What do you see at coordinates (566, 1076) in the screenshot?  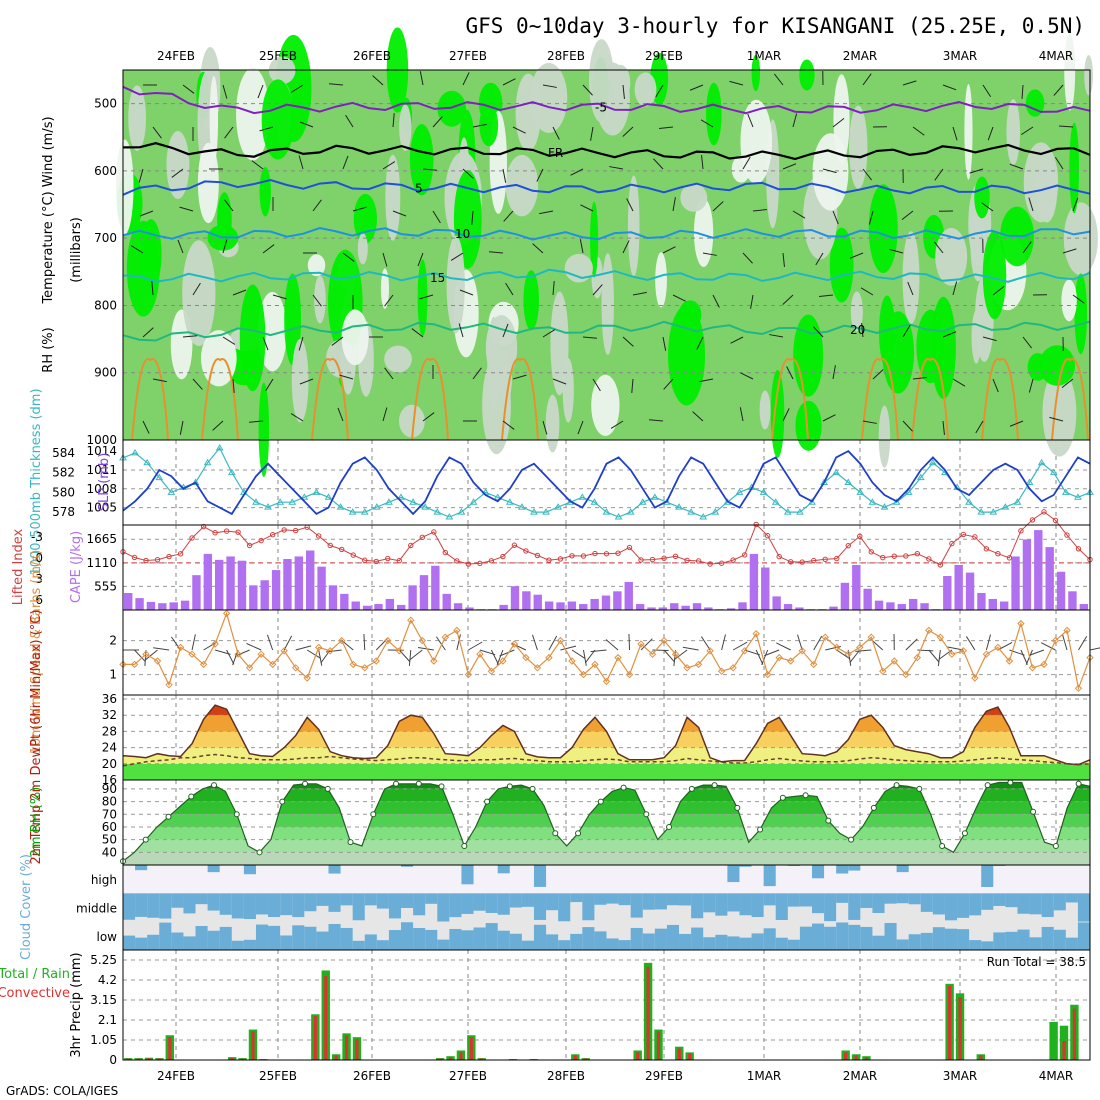 I see `date-label-bottom: 28FEB` at bounding box center [566, 1076].